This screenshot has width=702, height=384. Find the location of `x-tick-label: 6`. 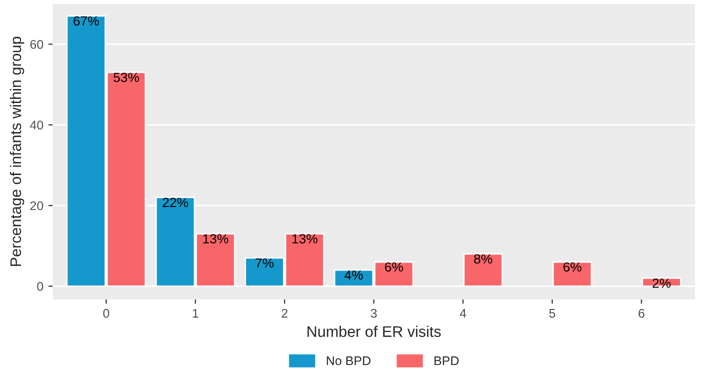

x-tick-label: 6 is located at coordinates (641, 313).